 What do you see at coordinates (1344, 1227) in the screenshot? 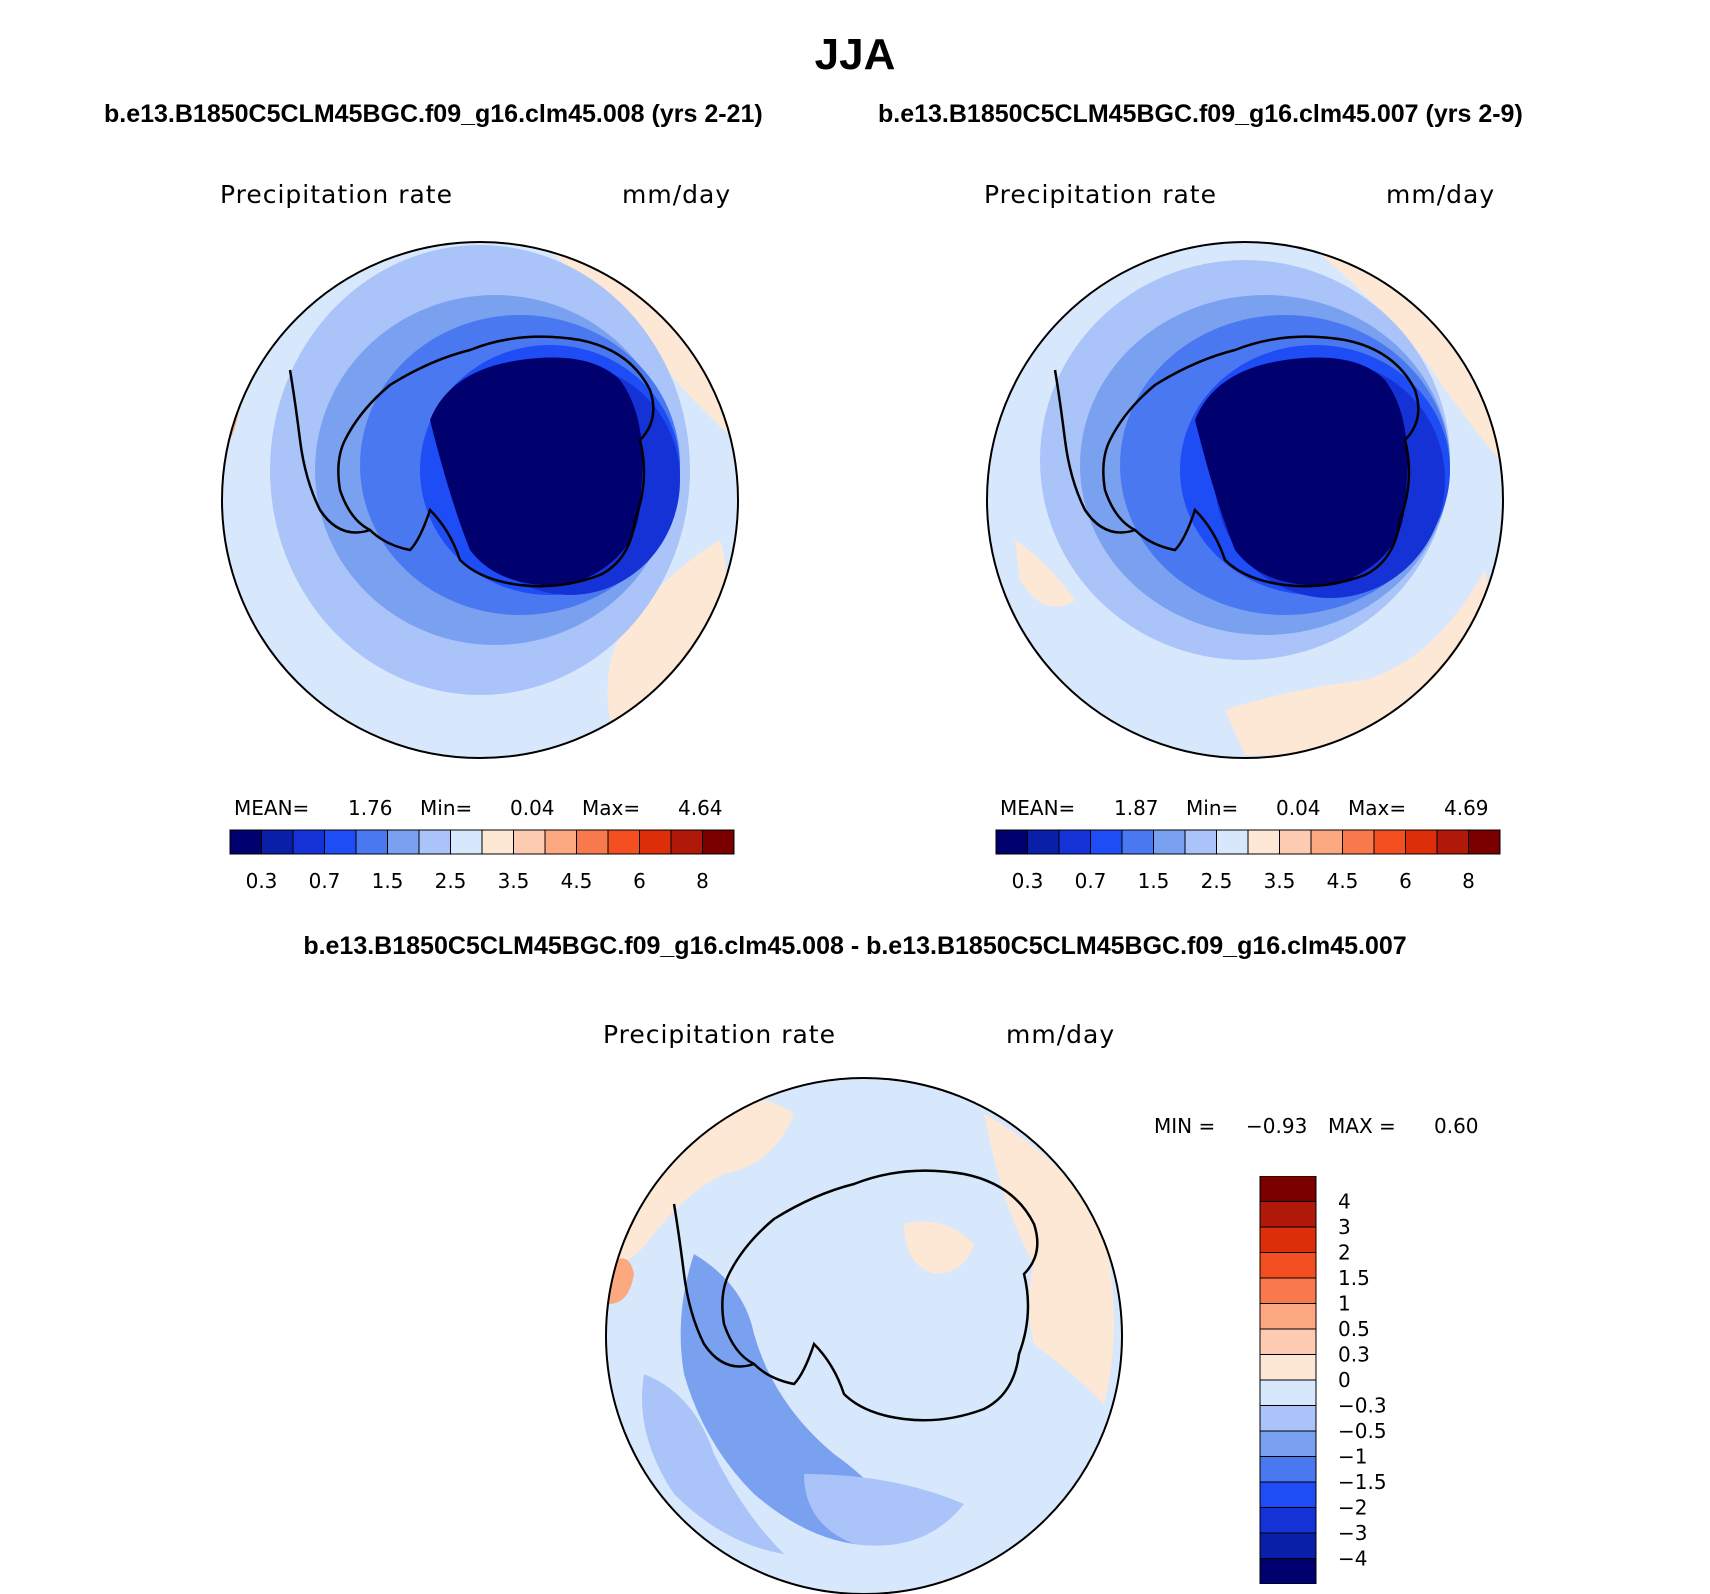
I see `colorbar-tick-label: 3` at bounding box center [1344, 1227].